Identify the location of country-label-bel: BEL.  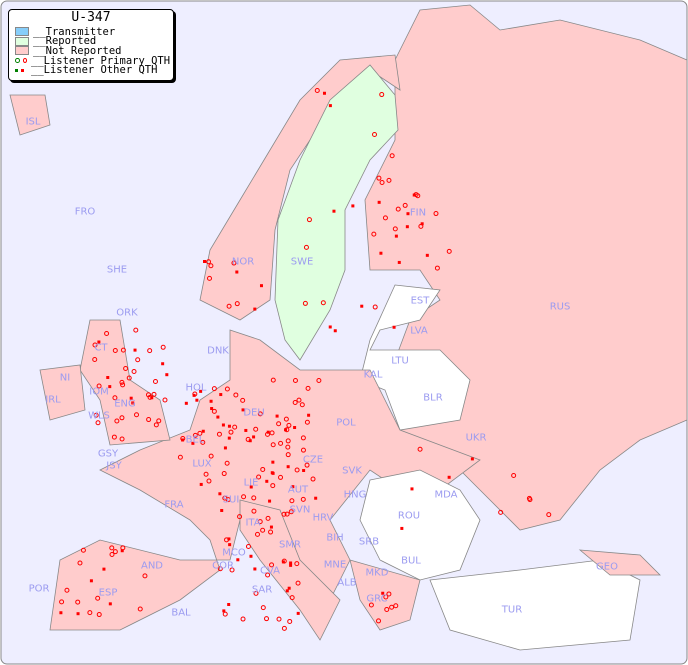
(195, 440).